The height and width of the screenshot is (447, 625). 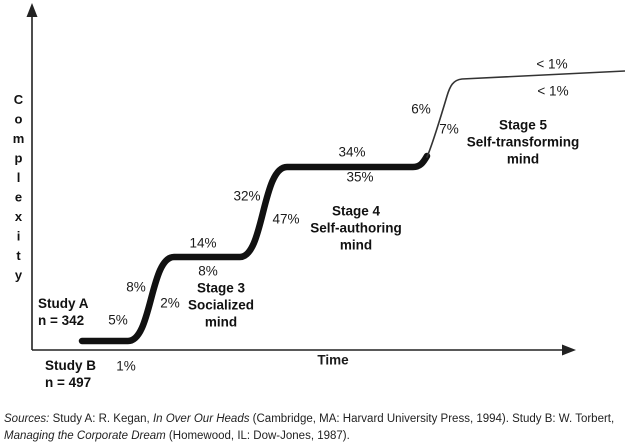 What do you see at coordinates (203, 243) in the screenshot?
I see `pct-study-a-stage3: 14%` at bounding box center [203, 243].